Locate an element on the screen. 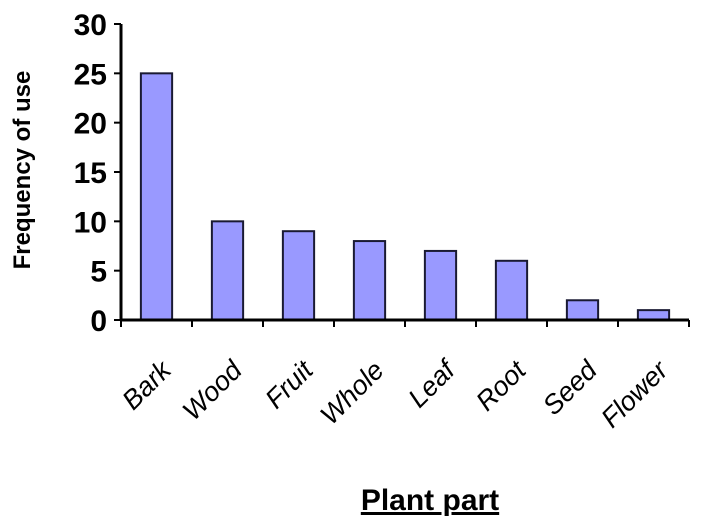  x-tick-label: Leaf is located at coordinates (432, 383).